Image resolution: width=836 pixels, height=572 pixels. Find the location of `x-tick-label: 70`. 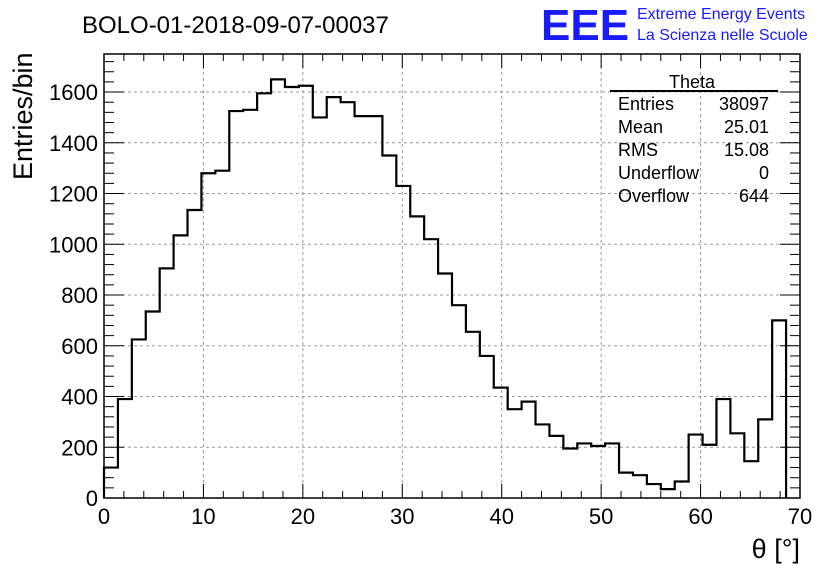

x-tick-label: 70 is located at coordinates (800, 516).